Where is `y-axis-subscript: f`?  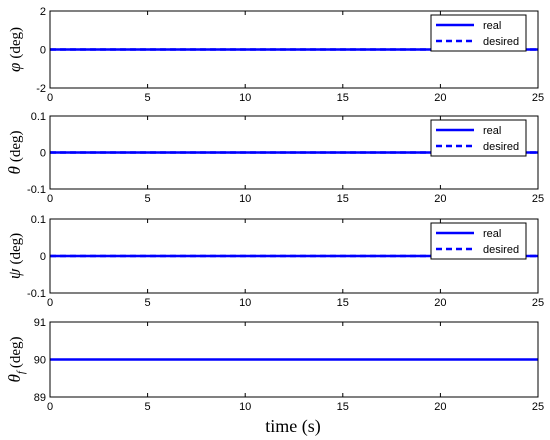 y-axis-subscript: f is located at coordinates (21, 371).